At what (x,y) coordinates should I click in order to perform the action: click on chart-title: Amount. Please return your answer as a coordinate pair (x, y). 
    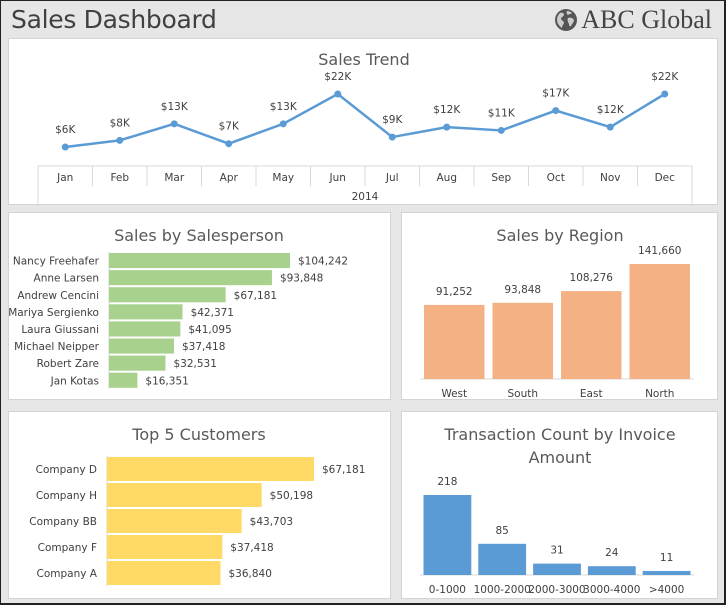
    Looking at the image, I should click on (560, 457).